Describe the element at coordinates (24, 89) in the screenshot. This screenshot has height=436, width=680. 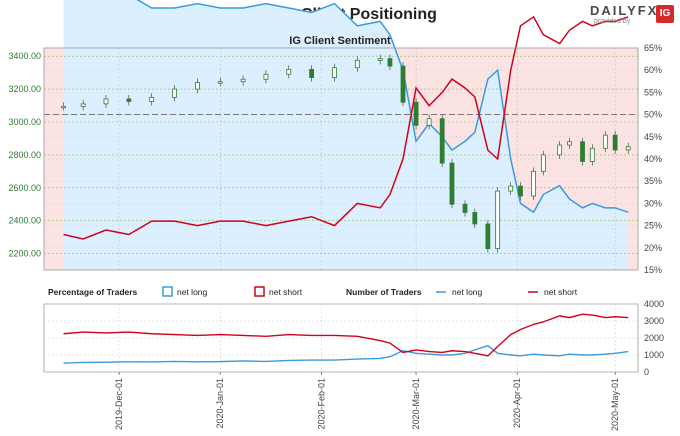
I see `price-tick-label: 3200.00` at that location.